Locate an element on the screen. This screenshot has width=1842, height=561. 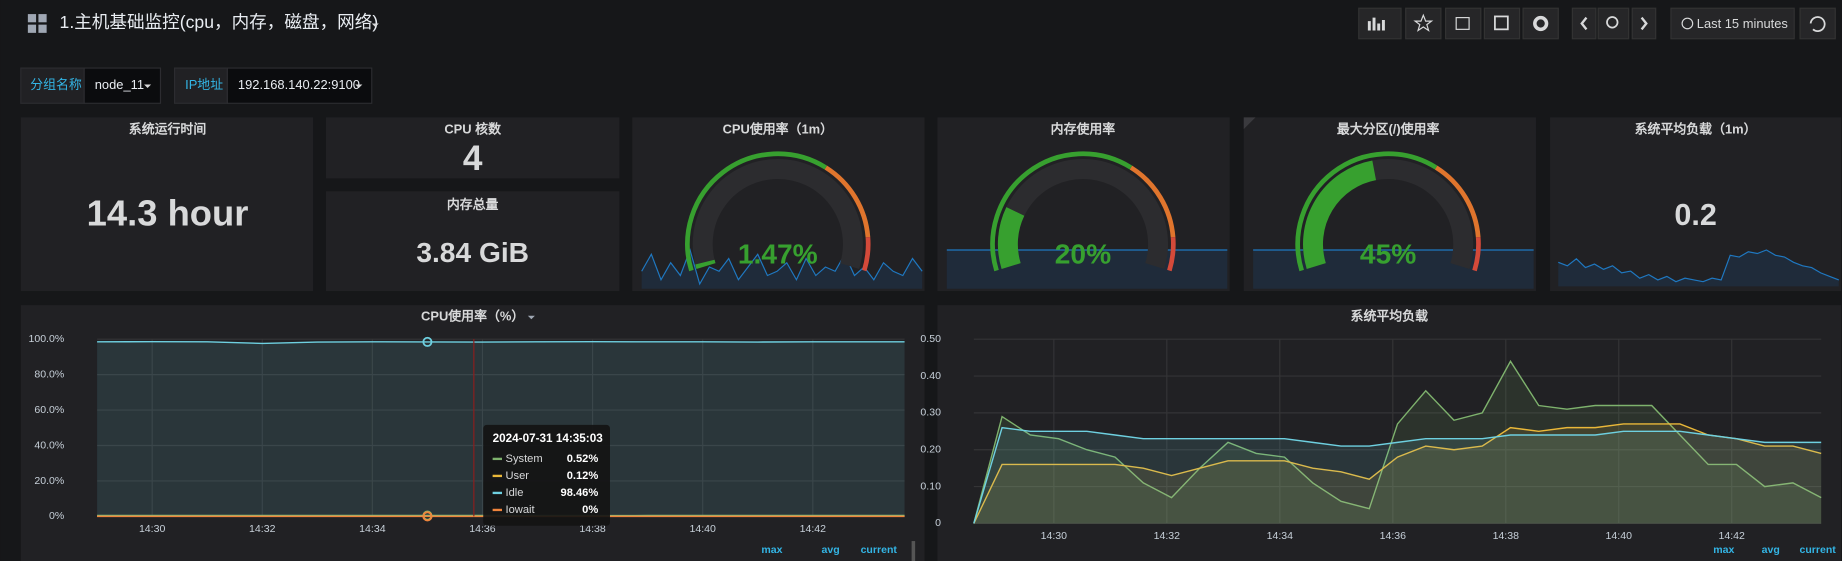
variables: 分组名称 node_11 IP地址 192.168.140.22:9100 is located at coordinates (196, 85).